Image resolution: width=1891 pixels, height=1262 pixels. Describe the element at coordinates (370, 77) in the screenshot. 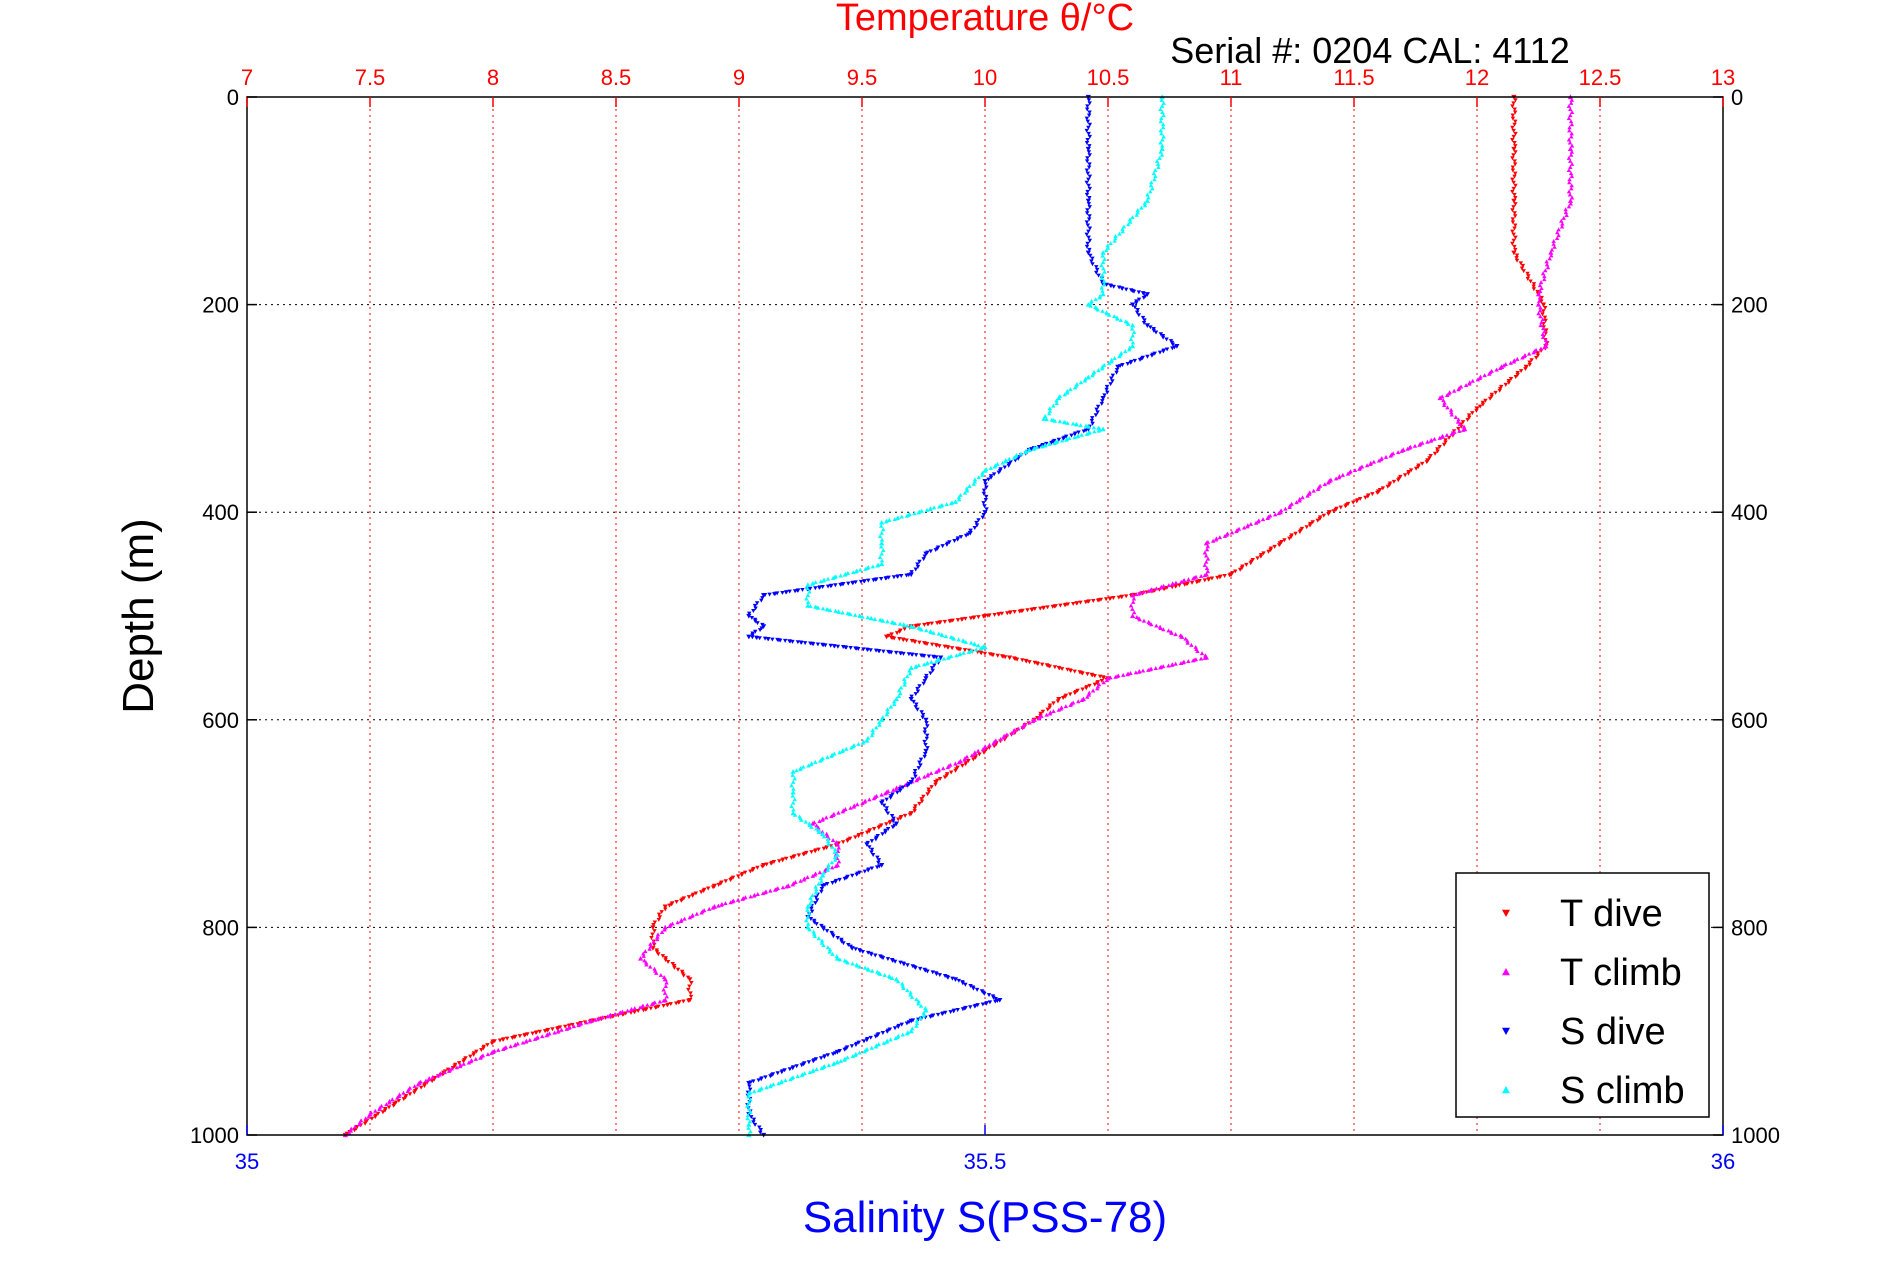

I see `top-axis-tick-label: 7.5` at that location.